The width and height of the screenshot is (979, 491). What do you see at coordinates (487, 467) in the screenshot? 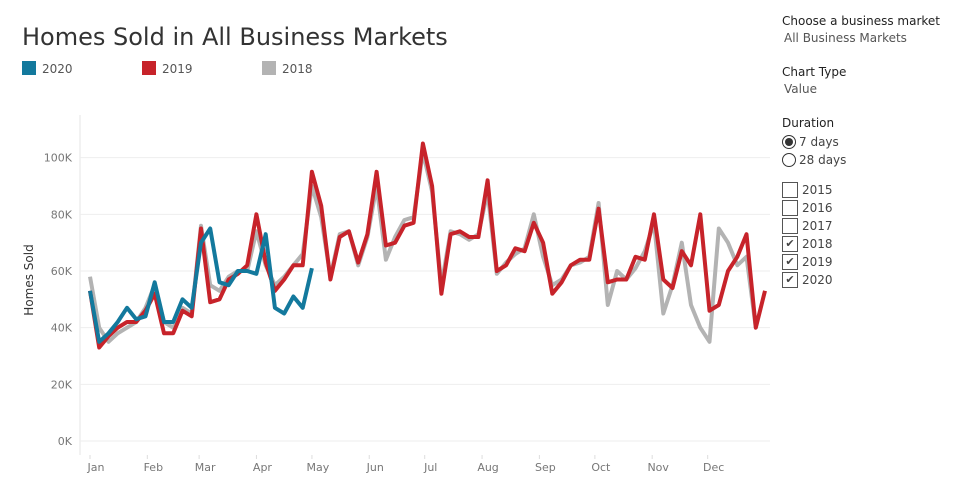
I see `x-tick-label: Aug` at bounding box center [487, 467].